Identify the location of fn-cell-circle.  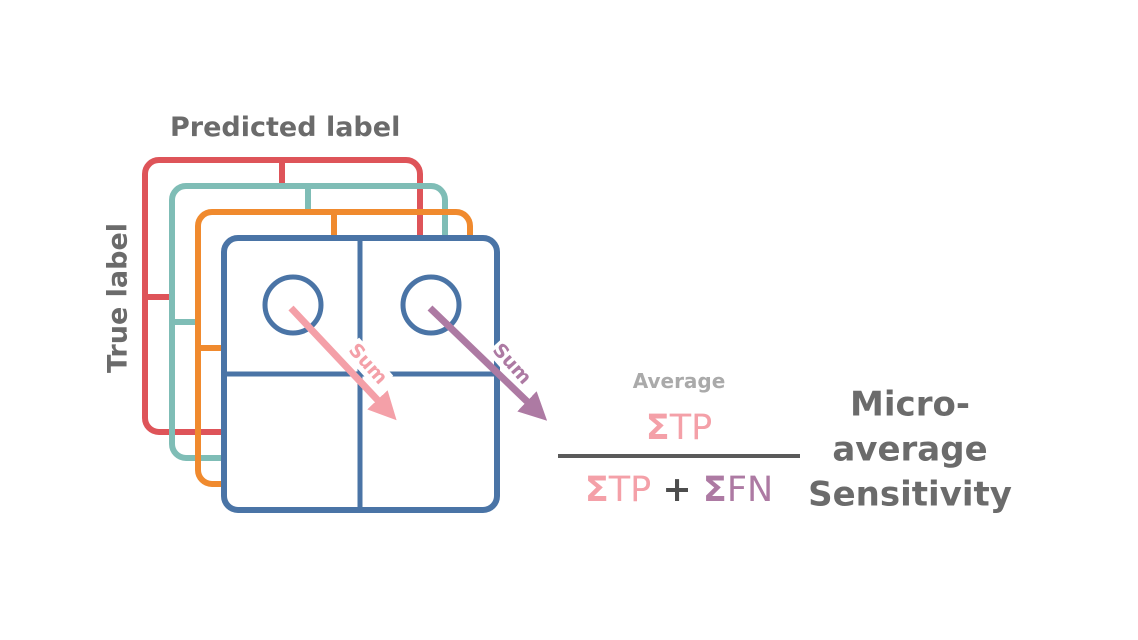
(431, 305).